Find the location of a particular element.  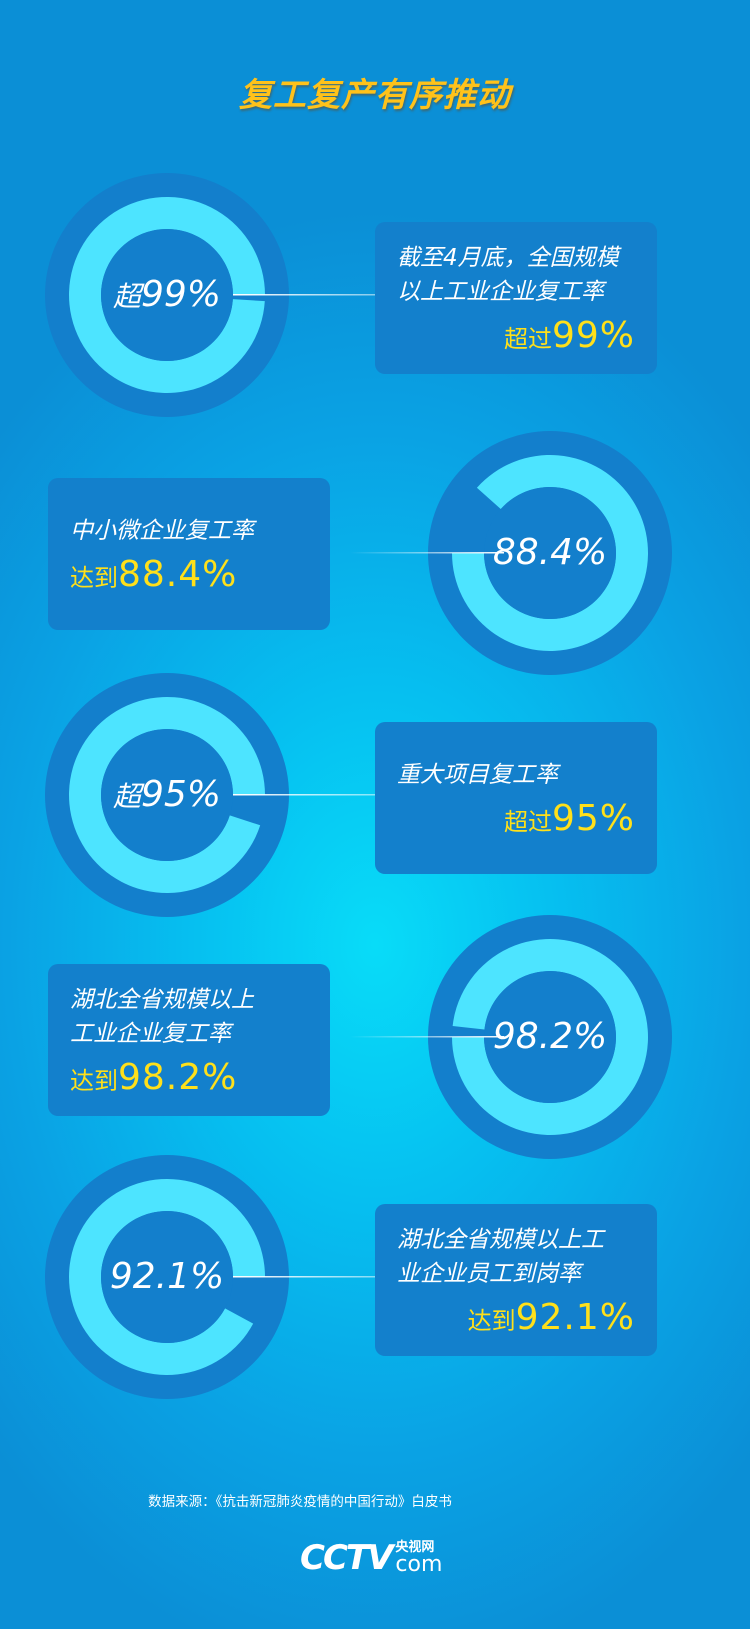

donut-center-value: 98.2% is located at coordinates (550, 1038).